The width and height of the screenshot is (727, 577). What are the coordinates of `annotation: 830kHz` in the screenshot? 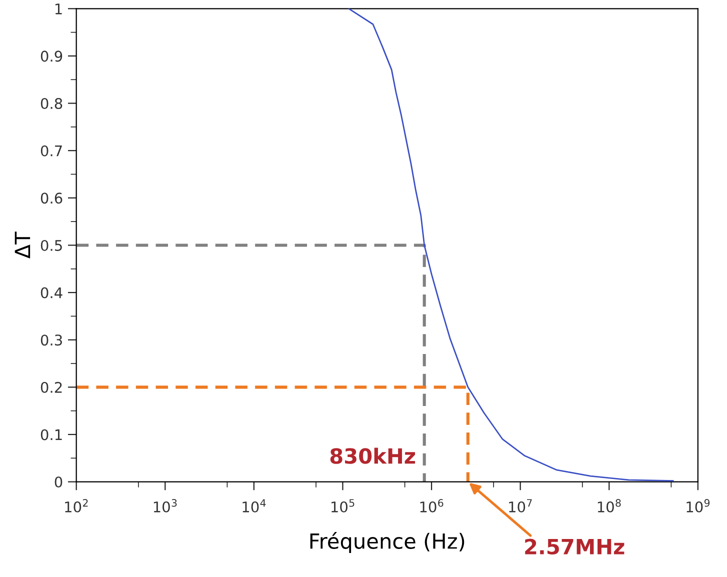 It's located at (373, 456).